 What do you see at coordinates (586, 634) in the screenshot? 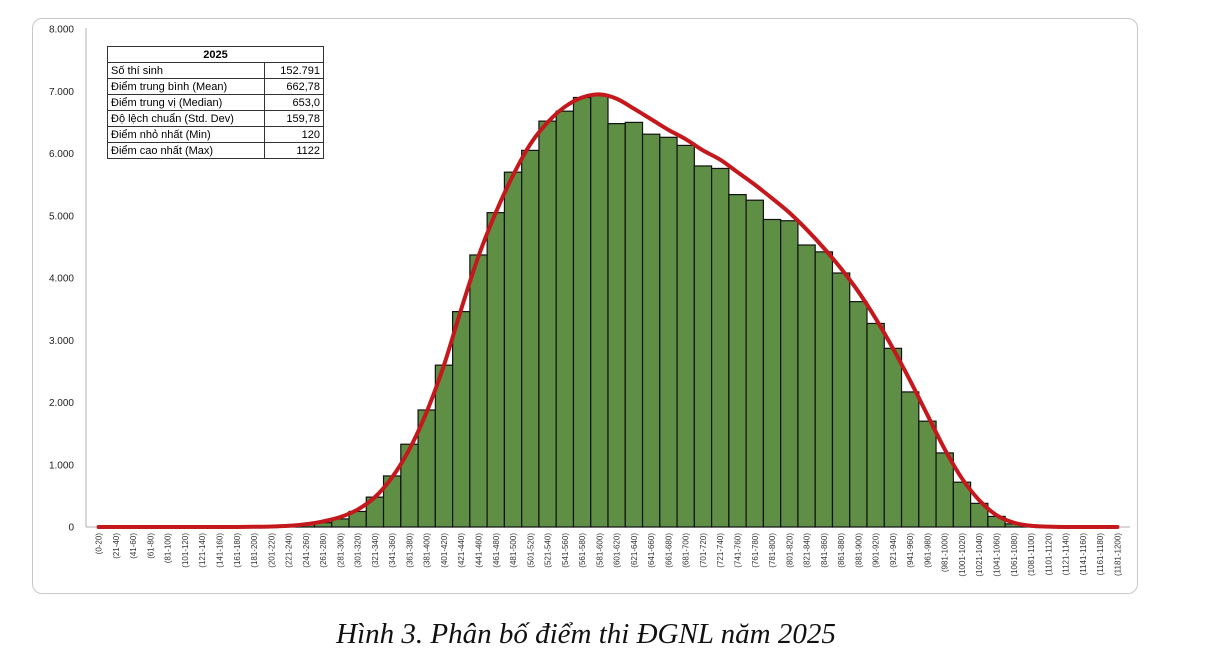
I see `figure-caption: Hình 3. Phân bố điểm thi ĐGNL năm 2025` at bounding box center [586, 634].